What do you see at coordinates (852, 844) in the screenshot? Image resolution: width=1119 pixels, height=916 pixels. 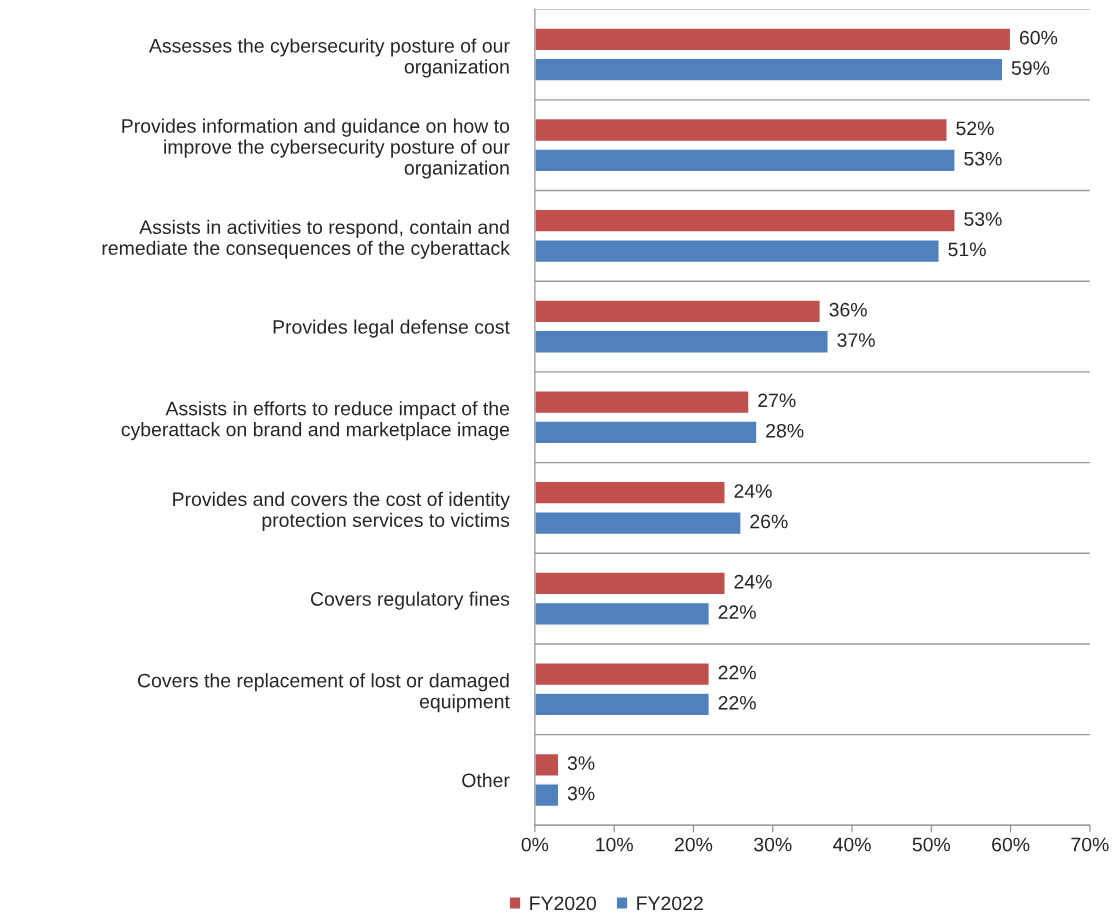 I see `x-tick-label: 40%` at bounding box center [852, 844].